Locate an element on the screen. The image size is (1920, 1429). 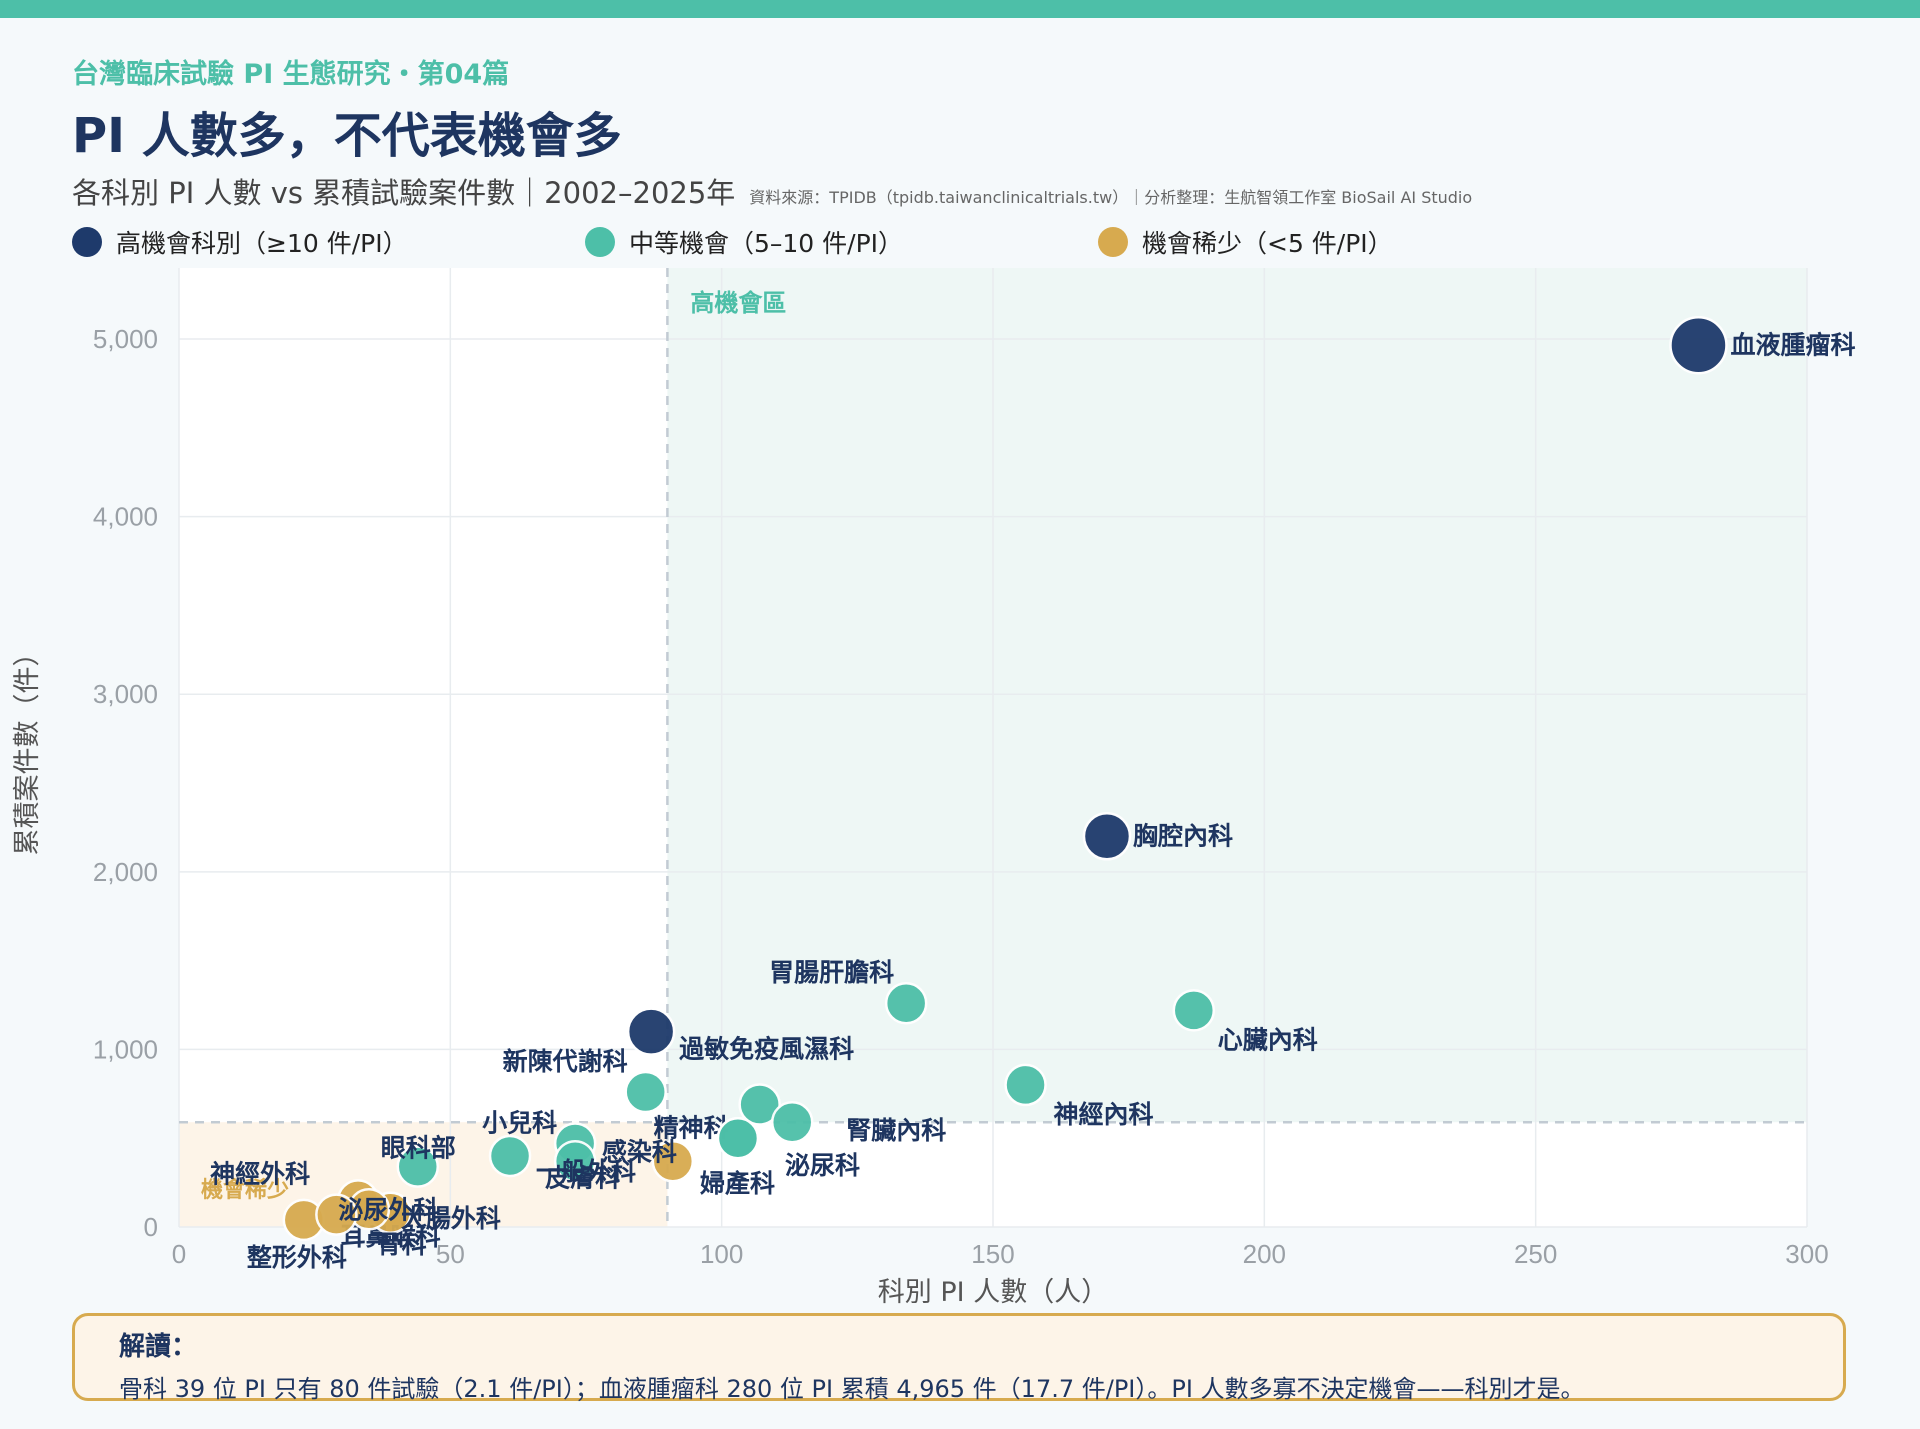
point-label: 大腸外科 is located at coordinates (451, 1218).